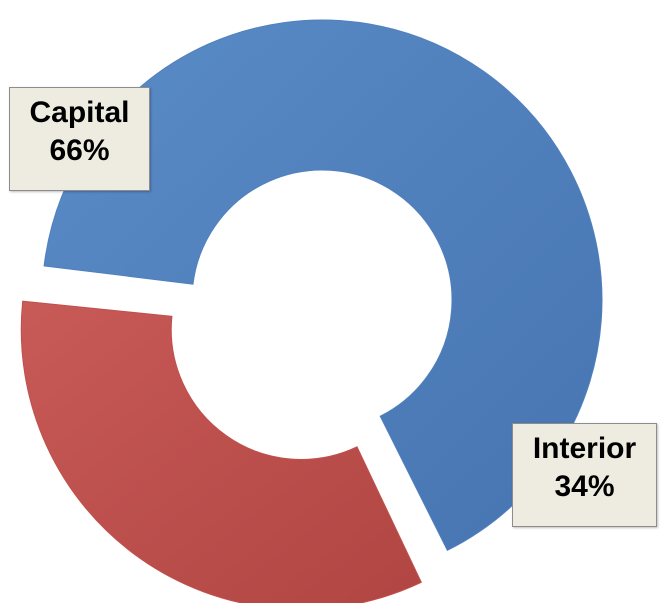 The width and height of the screenshot is (662, 608). Describe the element at coordinates (79, 112) in the screenshot. I see `data-label-capital-name: Capital` at that location.